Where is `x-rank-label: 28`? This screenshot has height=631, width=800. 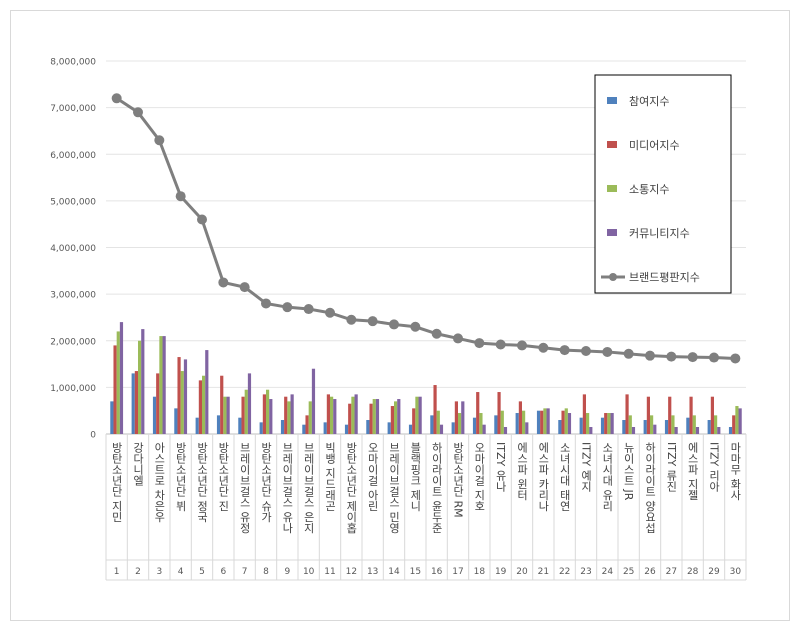
x-rank-label: 28 is located at coordinates (693, 572).